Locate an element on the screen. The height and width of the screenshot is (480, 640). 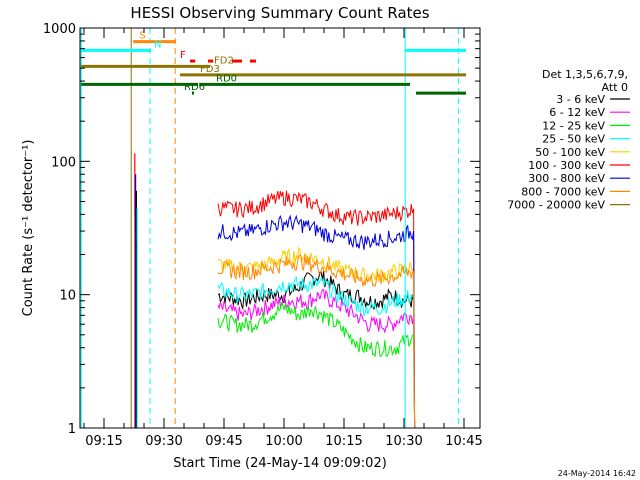
footer-timestamp: 24-May-2014 16:42 is located at coordinates (597, 473).